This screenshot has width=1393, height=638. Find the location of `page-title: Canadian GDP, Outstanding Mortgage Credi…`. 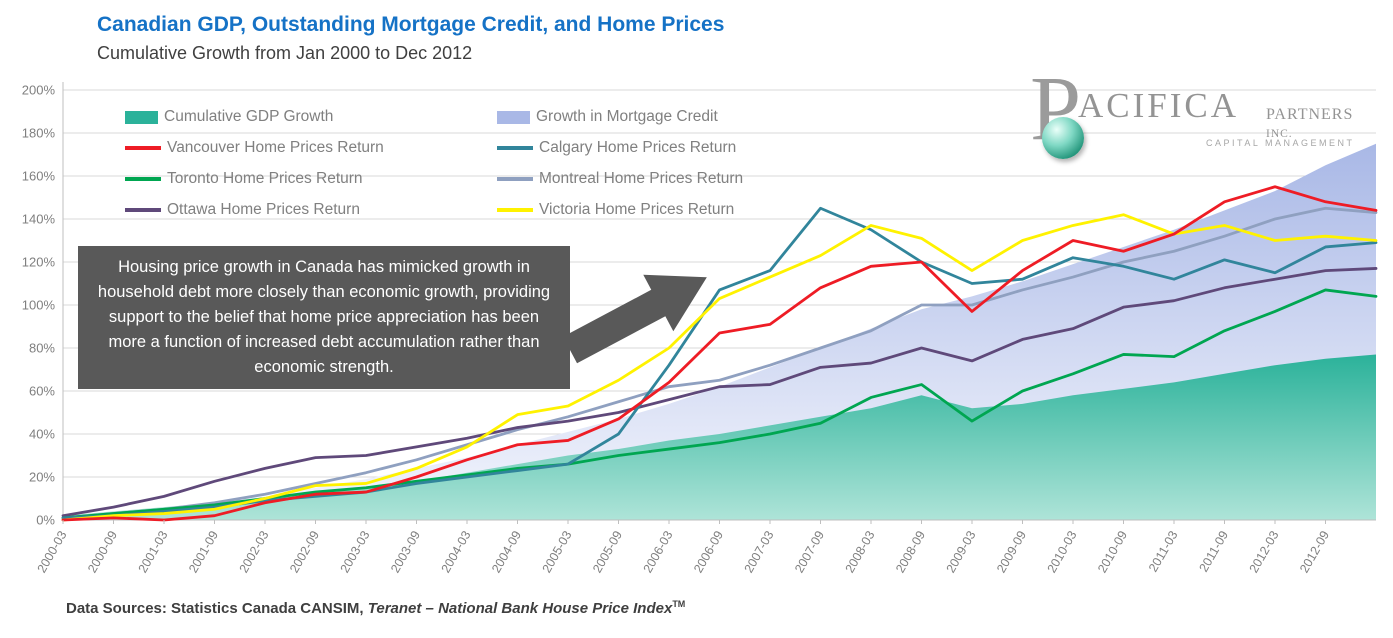

page-title: Canadian GDP, Outstanding Mortgage Credi… is located at coordinates (411, 24).